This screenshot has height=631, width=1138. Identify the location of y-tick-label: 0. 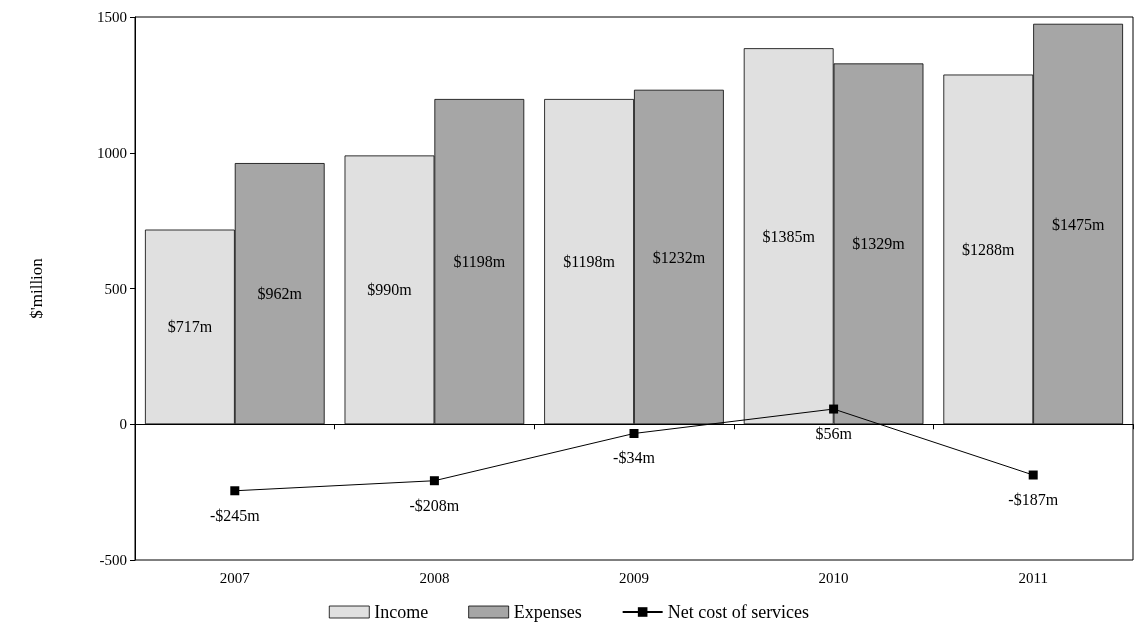
(123, 424).